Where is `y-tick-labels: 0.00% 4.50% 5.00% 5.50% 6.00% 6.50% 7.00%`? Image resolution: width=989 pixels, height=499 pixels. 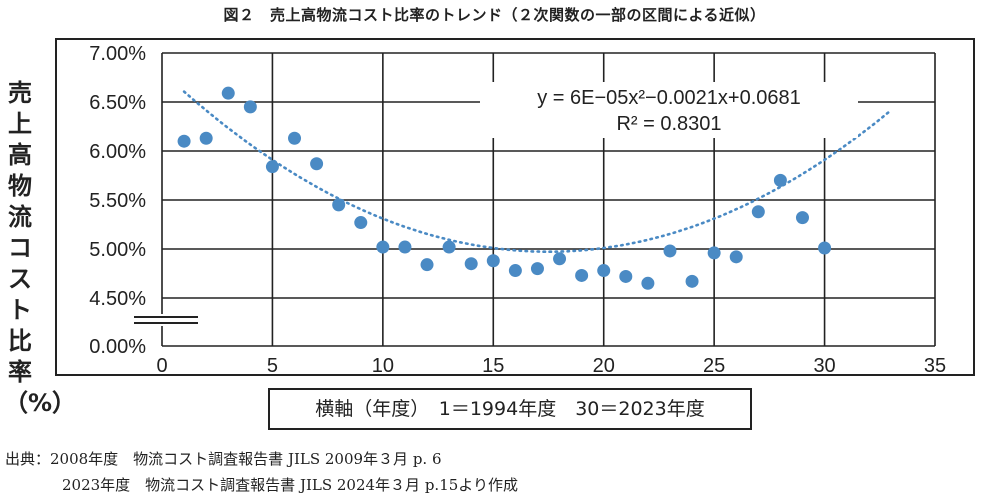 y-tick-labels: 0.00% 4.50% 5.00% 5.50% 6.00% 6.50% 7.00% is located at coordinates (117, 200).